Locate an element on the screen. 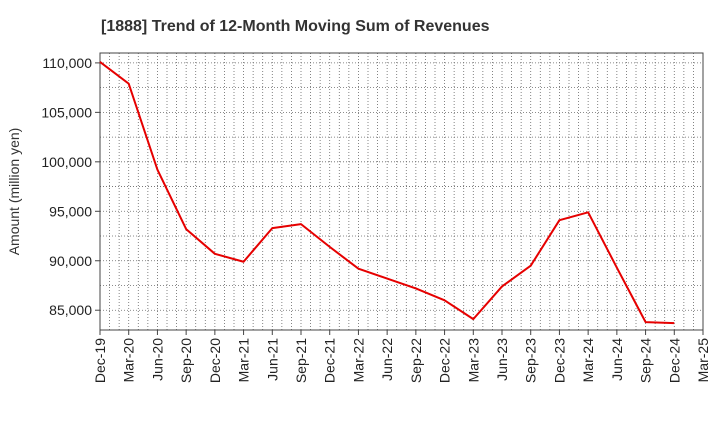 This screenshot has width=720, height=440. x-tick-label: Sep-24 is located at coordinates (646, 360).